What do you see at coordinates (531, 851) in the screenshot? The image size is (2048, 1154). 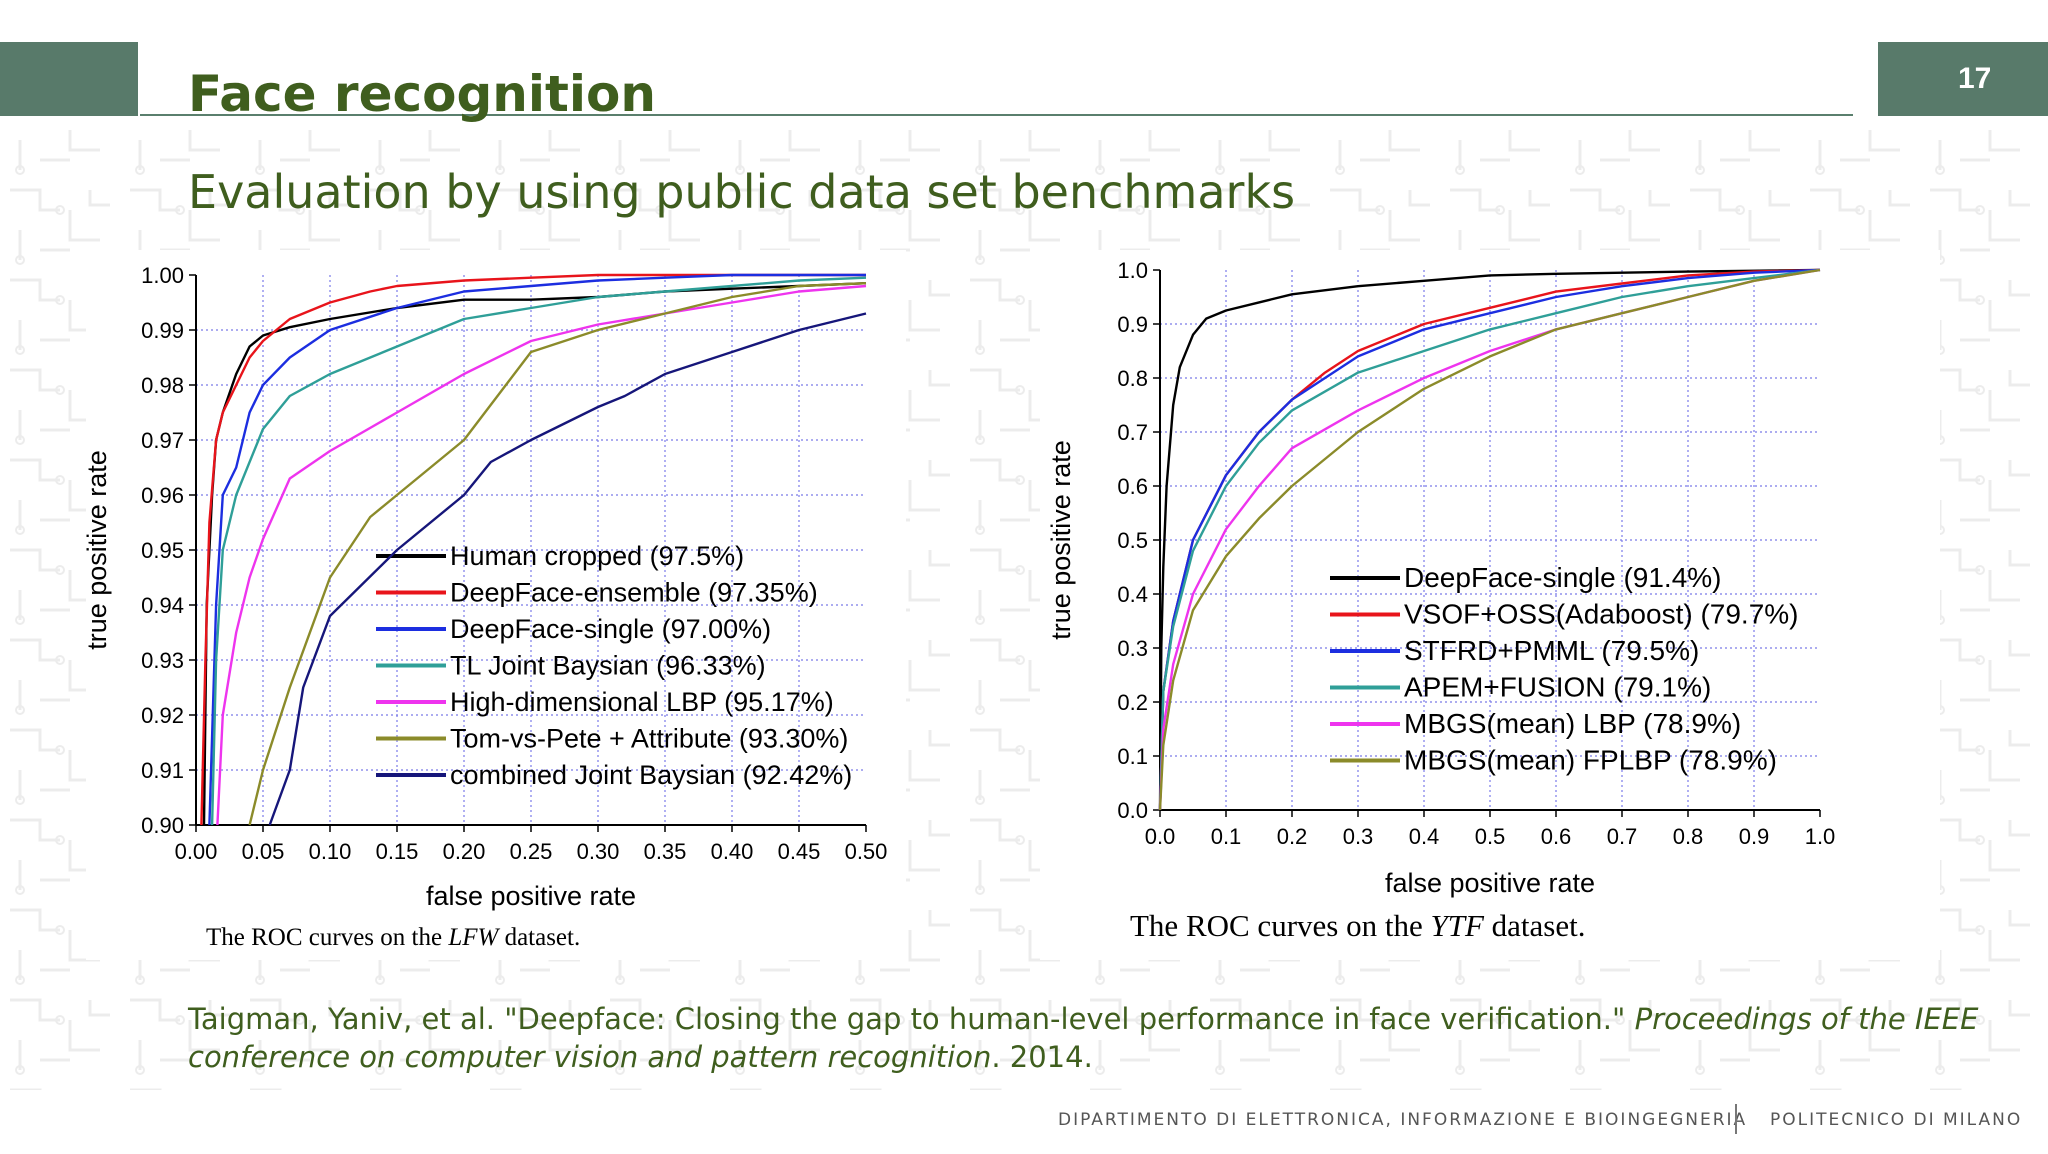 I see `x-tick-label: 0.25` at bounding box center [531, 851].